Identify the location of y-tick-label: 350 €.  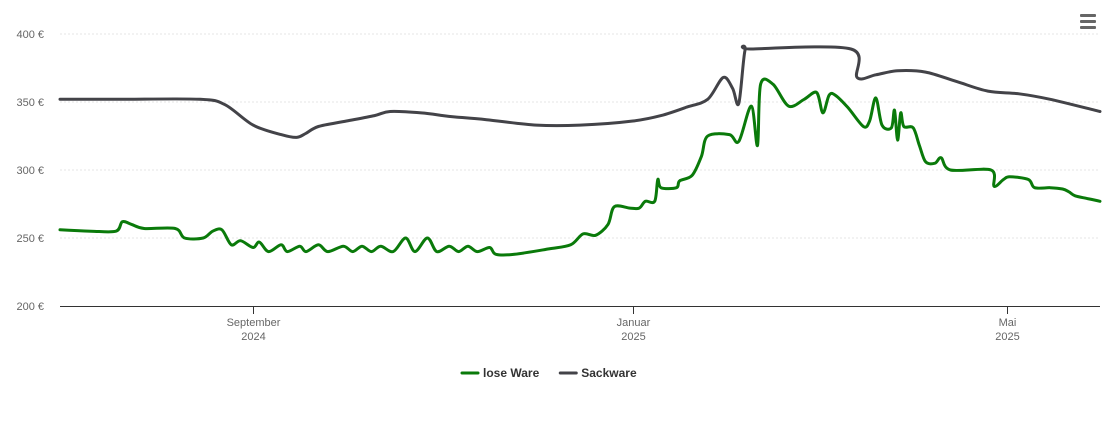
(30, 103).